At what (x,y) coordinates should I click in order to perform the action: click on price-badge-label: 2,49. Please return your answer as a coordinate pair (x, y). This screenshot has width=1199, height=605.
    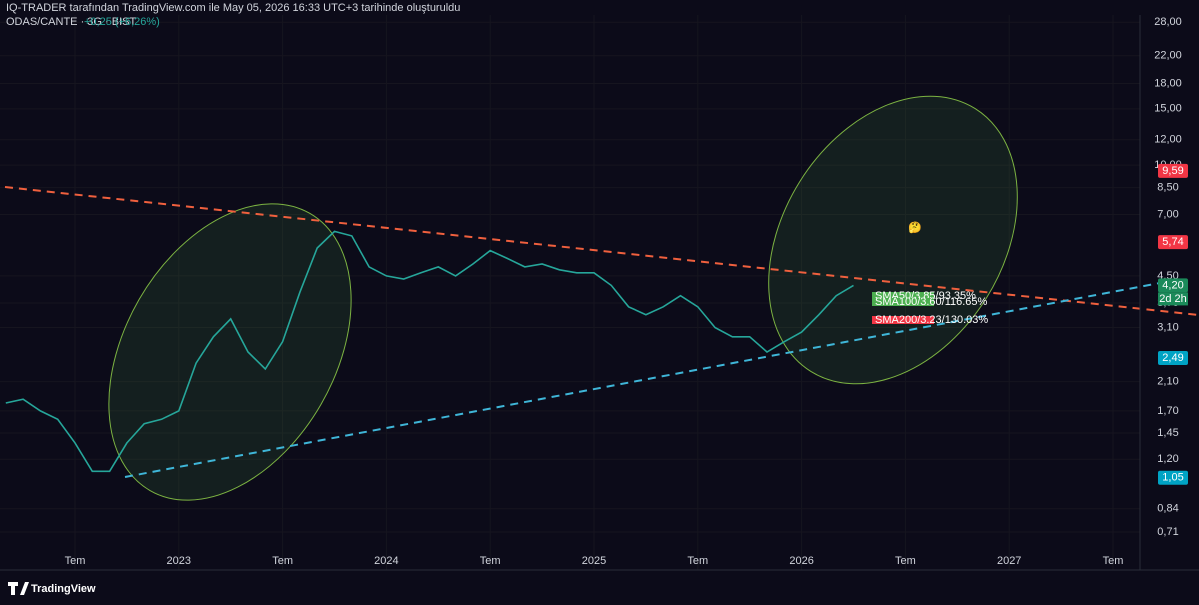
    Looking at the image, I should click on (1172, 358).